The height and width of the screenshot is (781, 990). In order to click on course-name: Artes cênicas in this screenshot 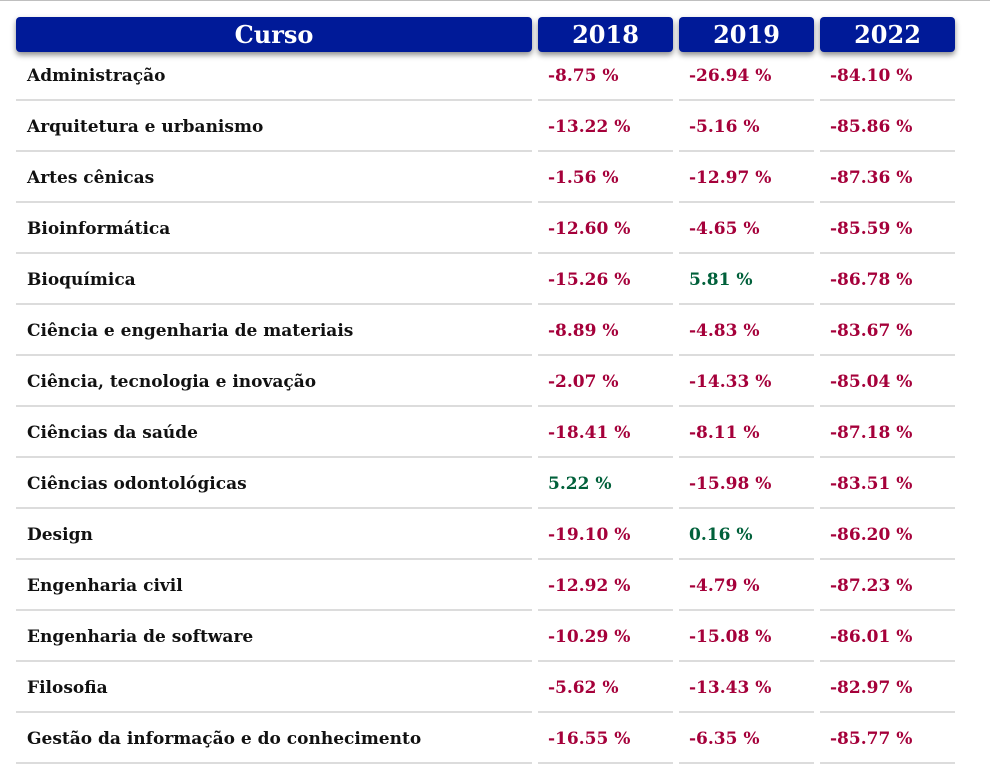, I will do `click(274, 178)`.